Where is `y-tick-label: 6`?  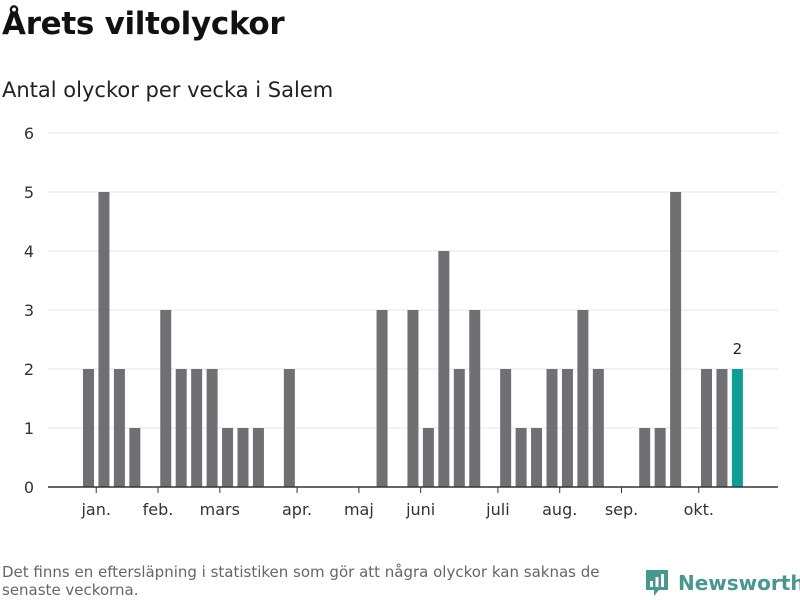
y-tick-label: 6 is located at coordinates (29, 133).